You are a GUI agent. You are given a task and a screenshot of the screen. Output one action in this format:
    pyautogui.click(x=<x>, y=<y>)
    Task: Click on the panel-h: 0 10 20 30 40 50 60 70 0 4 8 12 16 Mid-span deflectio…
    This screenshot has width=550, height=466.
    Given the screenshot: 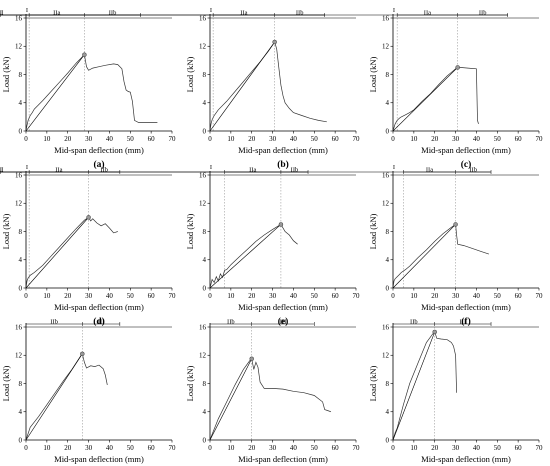 What is the action you would take?
    pyautogui.click(x=272, y=392)
    